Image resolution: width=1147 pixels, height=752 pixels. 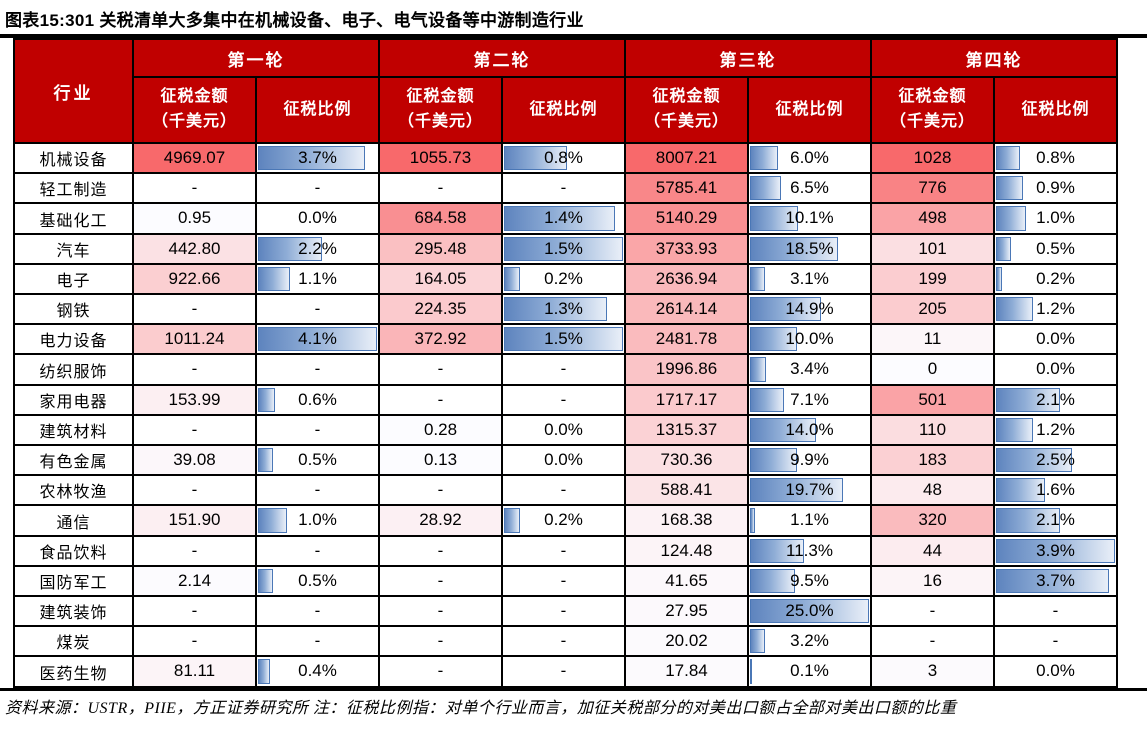 I want to click on amount-cell: 295.48, so click(x=440, y=248).